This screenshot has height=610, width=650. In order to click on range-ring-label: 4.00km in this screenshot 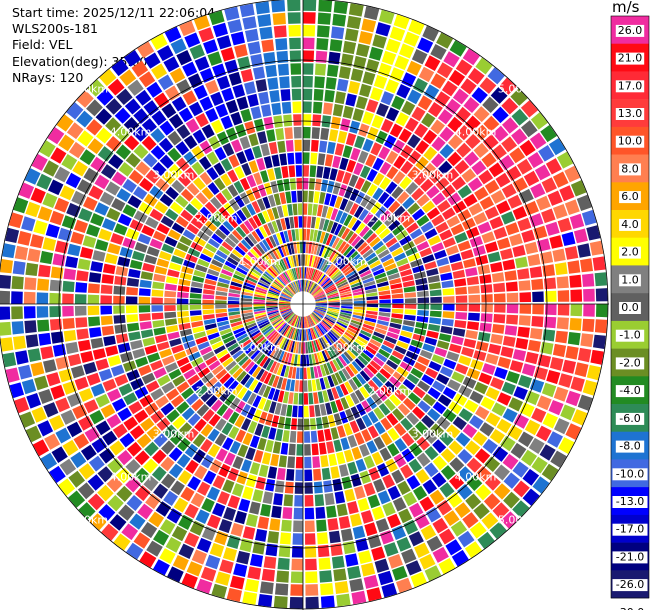, I will do `click(131, 477)`.